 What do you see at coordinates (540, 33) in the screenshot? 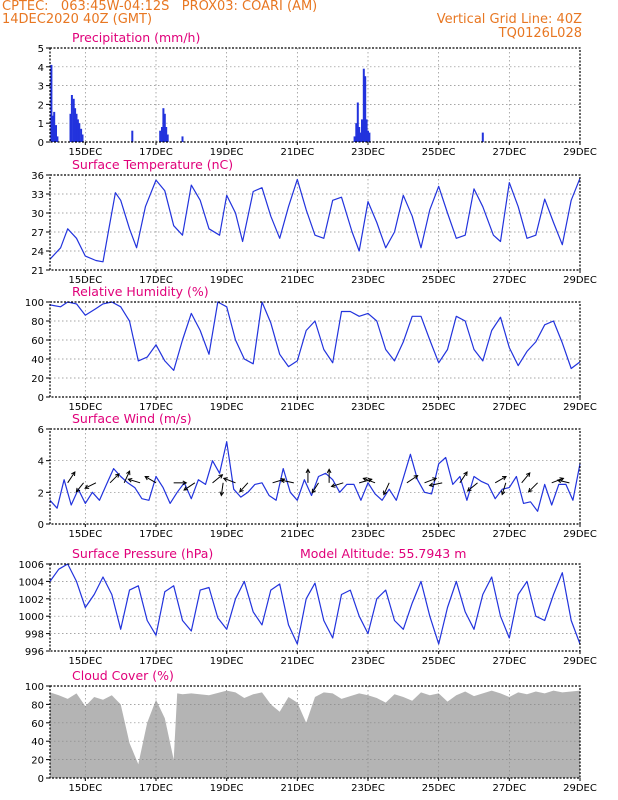
I see `header-right-2: TQ0126L028` at bounding box center [540, 33].